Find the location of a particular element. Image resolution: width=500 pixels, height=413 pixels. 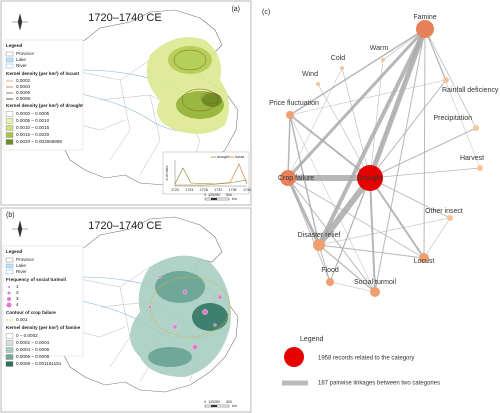

node-label: Cold is located at coordinates (338, 58).